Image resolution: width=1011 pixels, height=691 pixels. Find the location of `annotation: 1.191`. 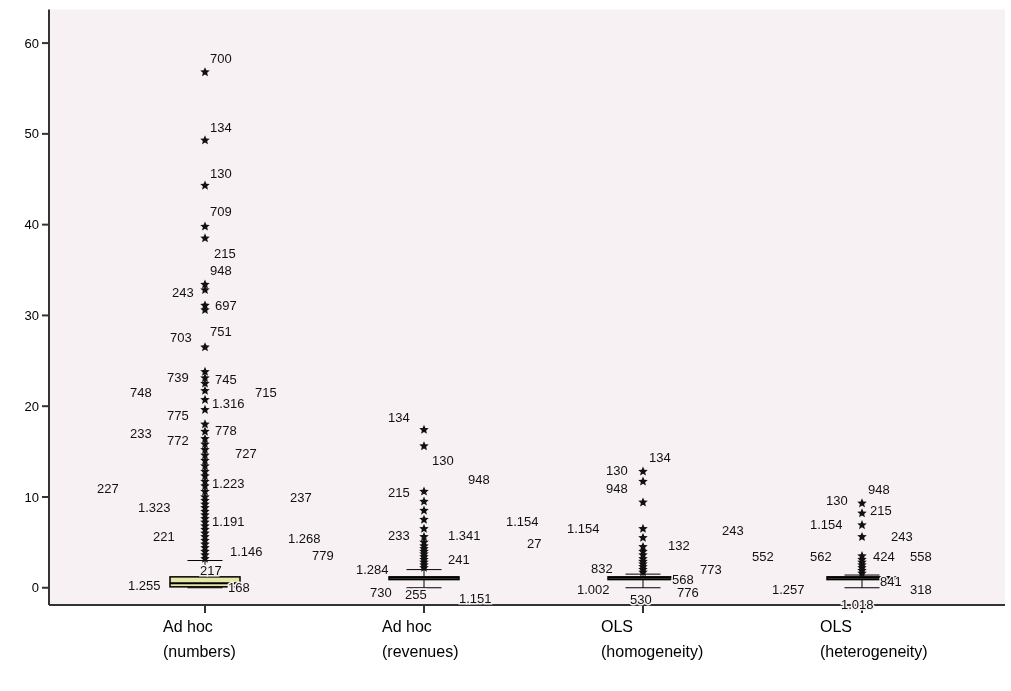

annotation: 1.191 is located at coordinates (228, 521).